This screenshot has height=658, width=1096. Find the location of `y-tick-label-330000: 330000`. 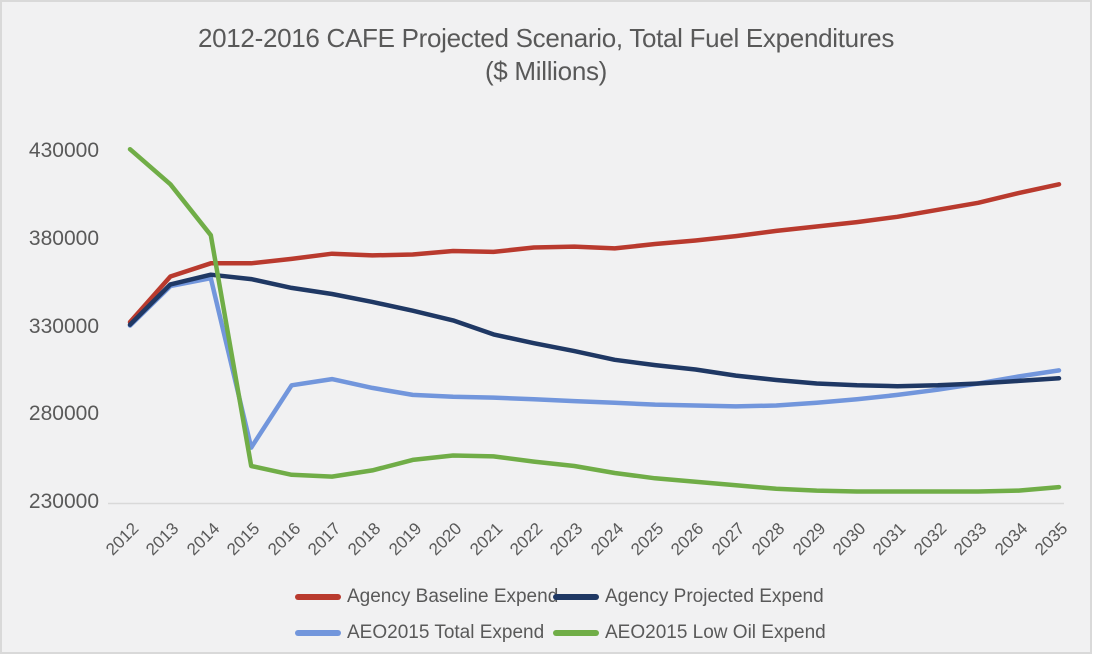

y-tick-label-330000: 330000 is located at coordinates (63, 326).